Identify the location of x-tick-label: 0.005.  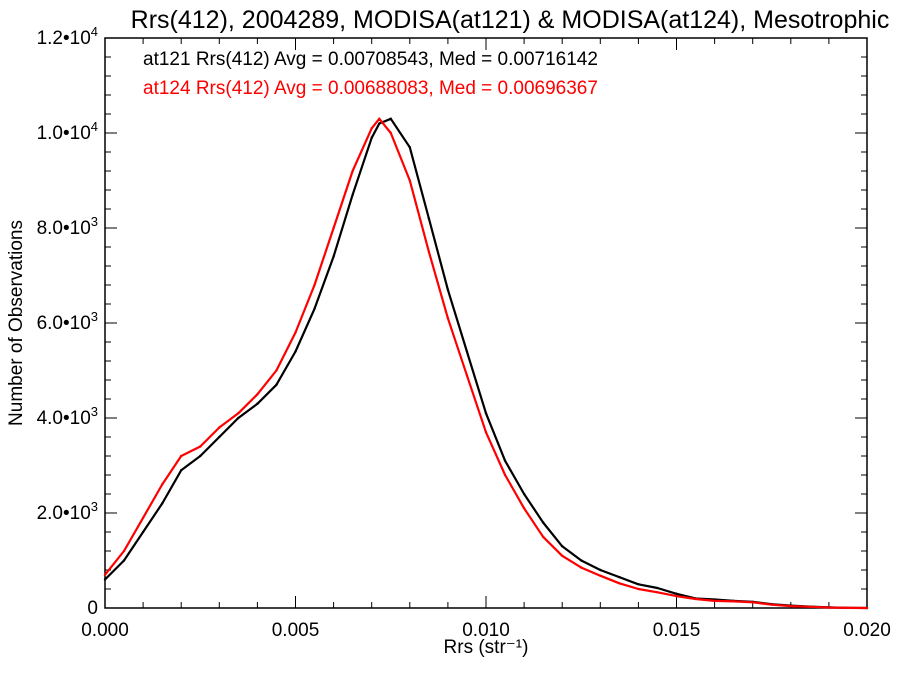
(296, 630).